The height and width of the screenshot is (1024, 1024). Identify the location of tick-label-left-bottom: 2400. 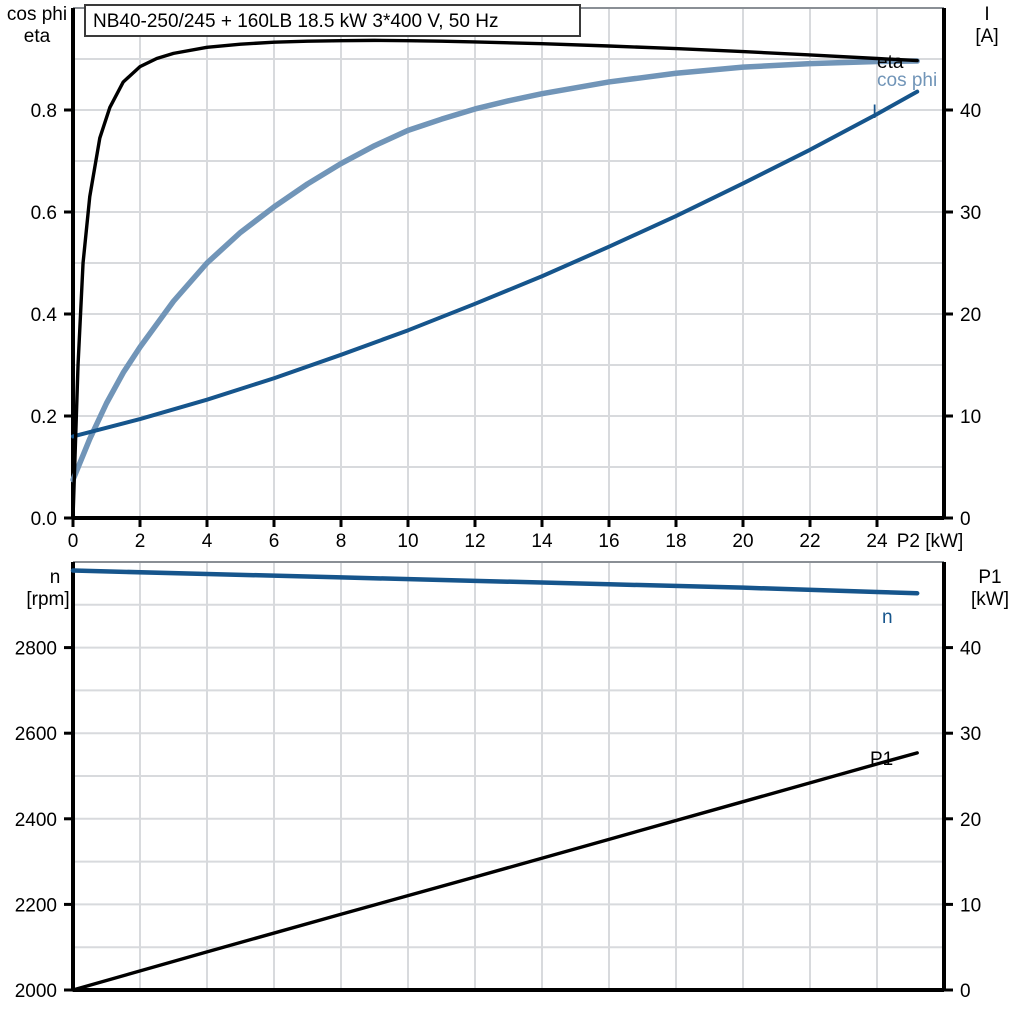
(36, 820).